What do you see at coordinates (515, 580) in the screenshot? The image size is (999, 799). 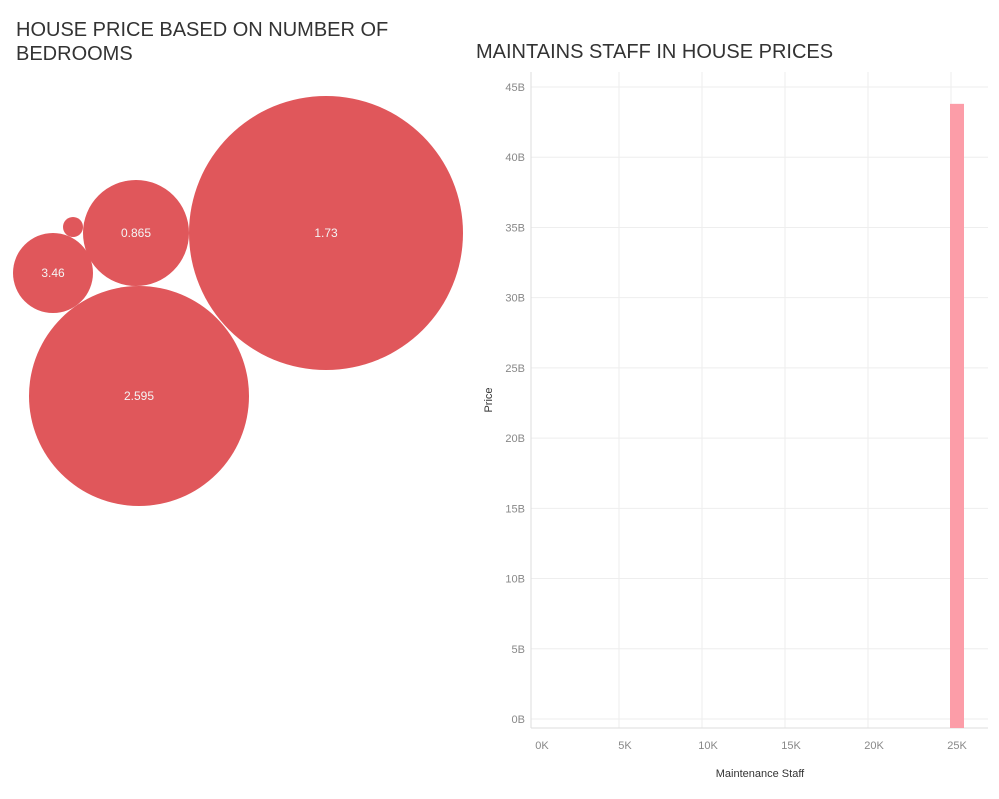 I see `y-tick-label: 10B` at bounding box center [515, 580].